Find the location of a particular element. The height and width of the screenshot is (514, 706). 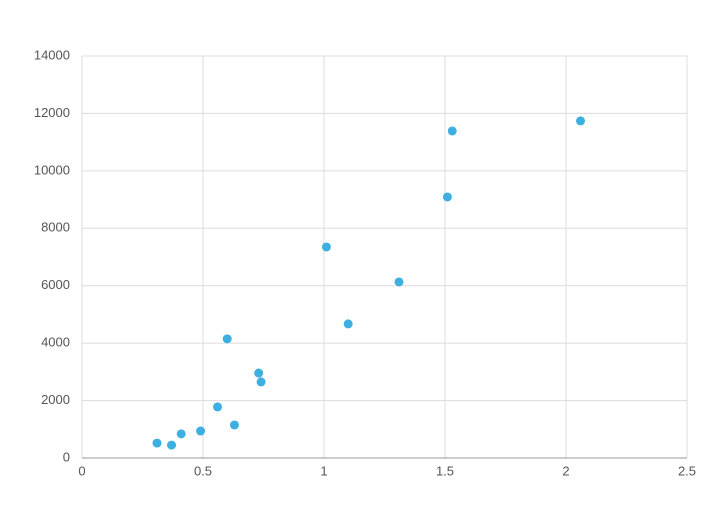

x-tick-label: 1 is located at coordinates (323, 470).